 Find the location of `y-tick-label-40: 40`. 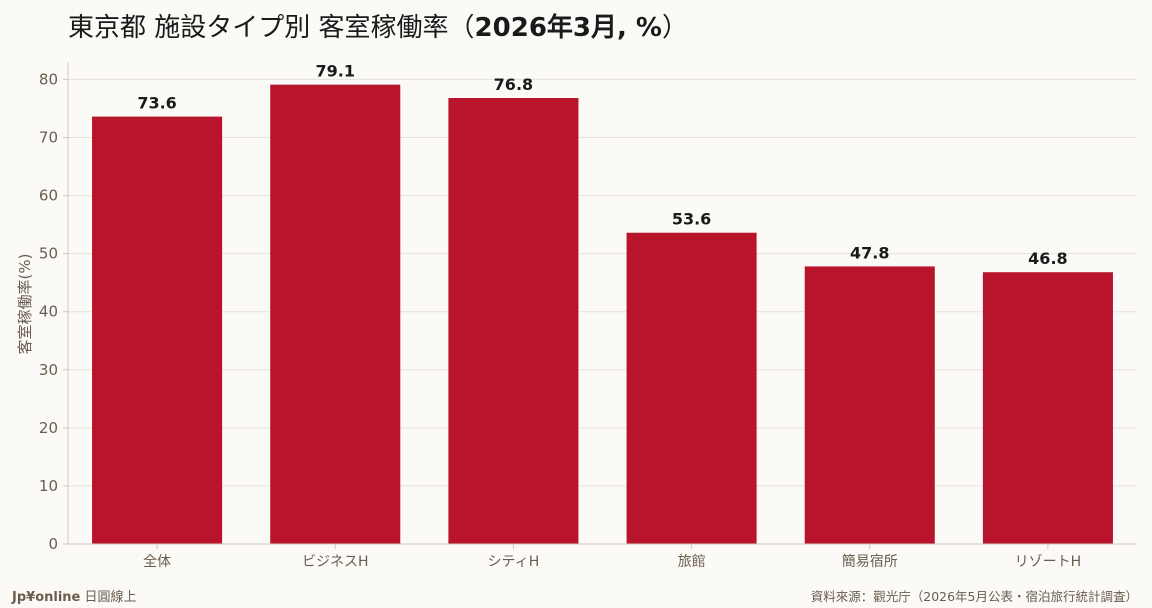

y-tick-label-40: 40 is located at coordinates (48, 312).